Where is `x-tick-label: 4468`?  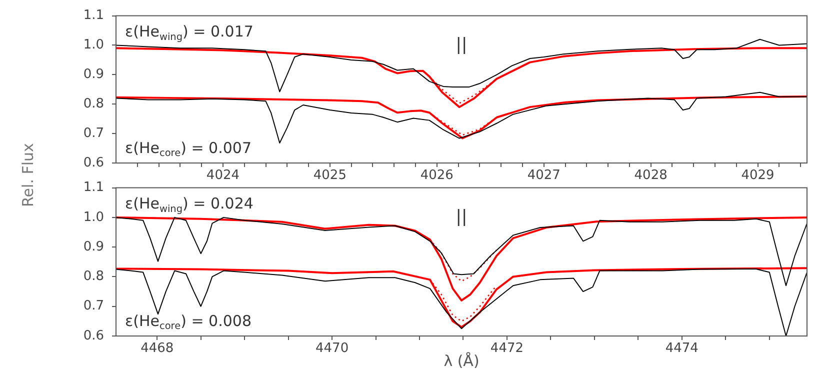
x-tick-label: 4468 is located at coordinates (157, 348).